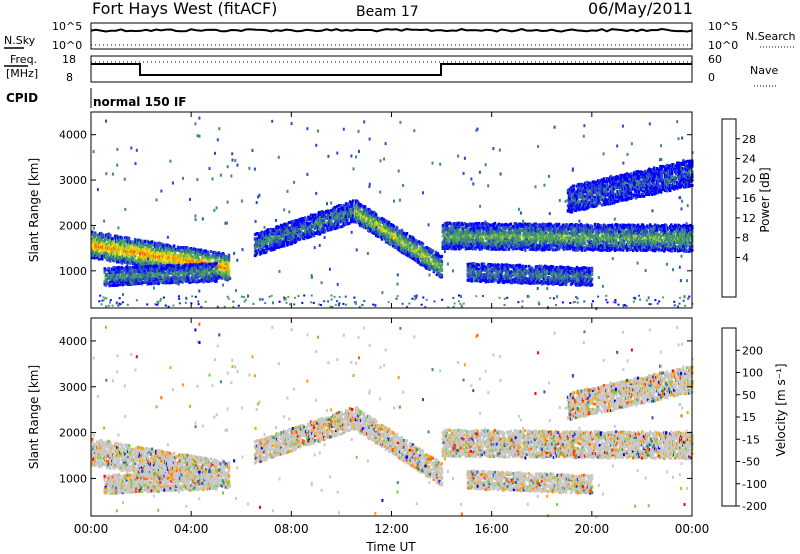 The height and width of the screenshot is (554, 800). Describe the element at coordinates (723, 26) in the screenshot. I see `search-tick-top: 10^5` at that location.